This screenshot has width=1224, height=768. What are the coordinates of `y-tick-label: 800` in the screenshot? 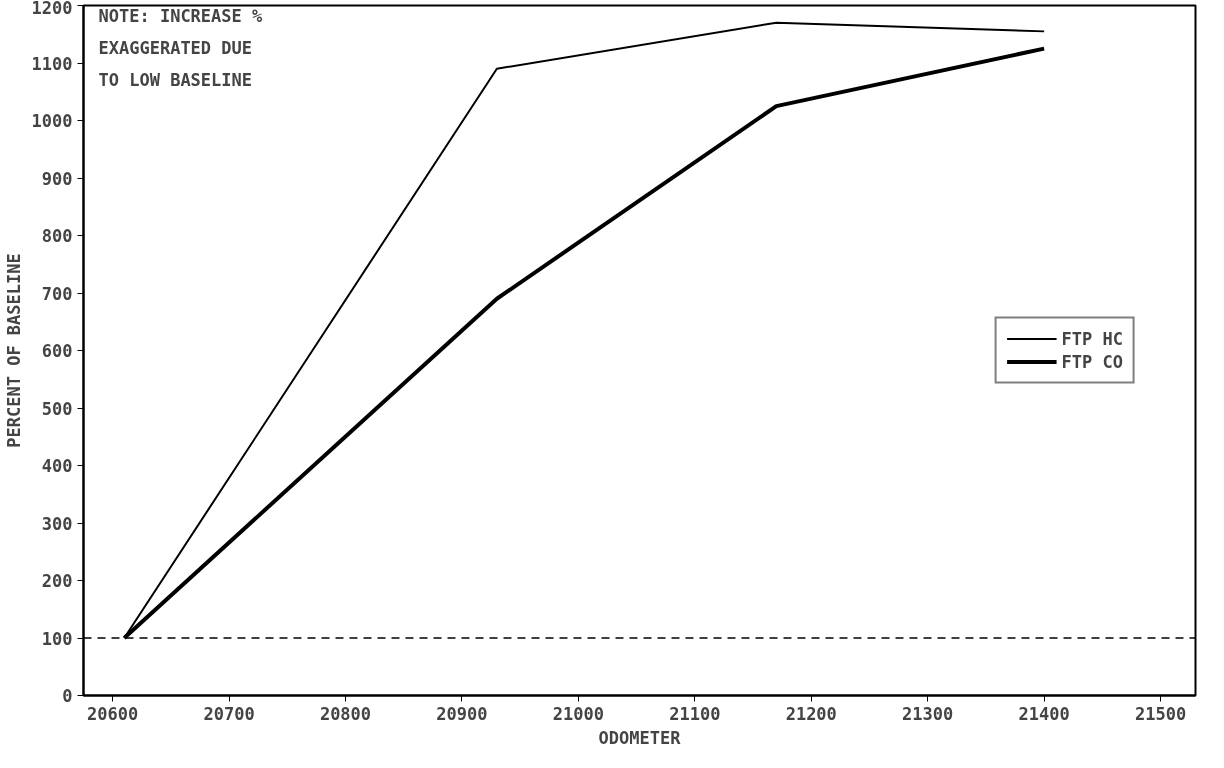 It's located at (57, 236).